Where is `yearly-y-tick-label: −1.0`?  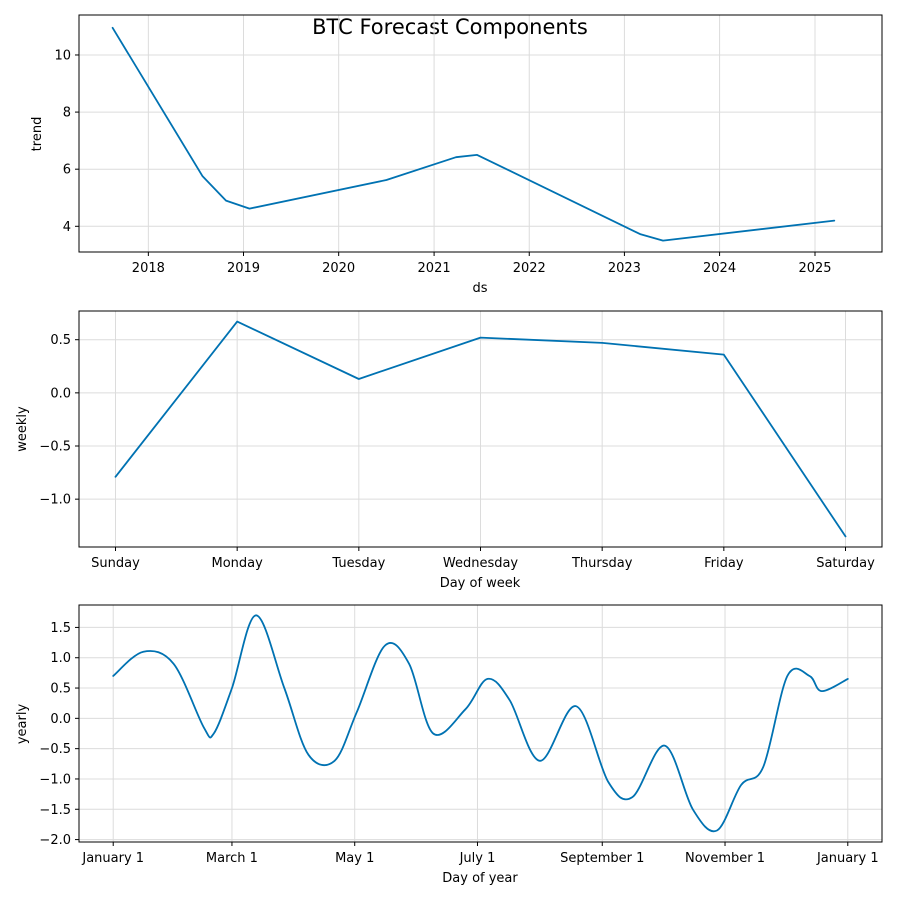 yearly-y-tick-label: −1.0 is located at coordinates (55, 779).